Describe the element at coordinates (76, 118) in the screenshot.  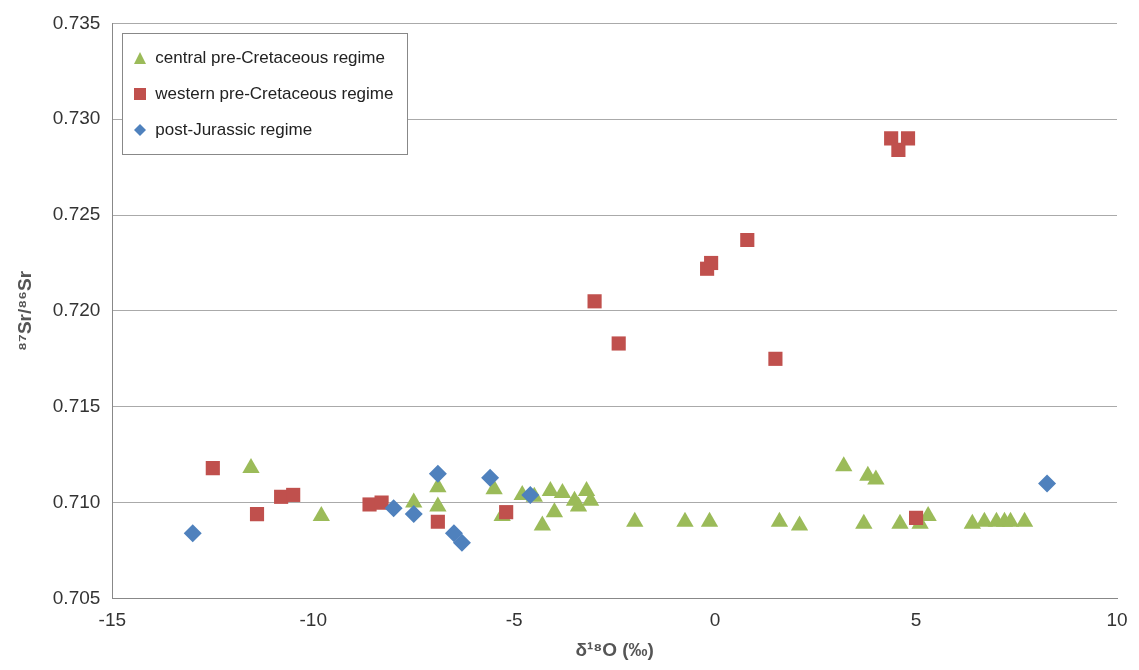
I see `y-tick-label: 0.730` at that location.